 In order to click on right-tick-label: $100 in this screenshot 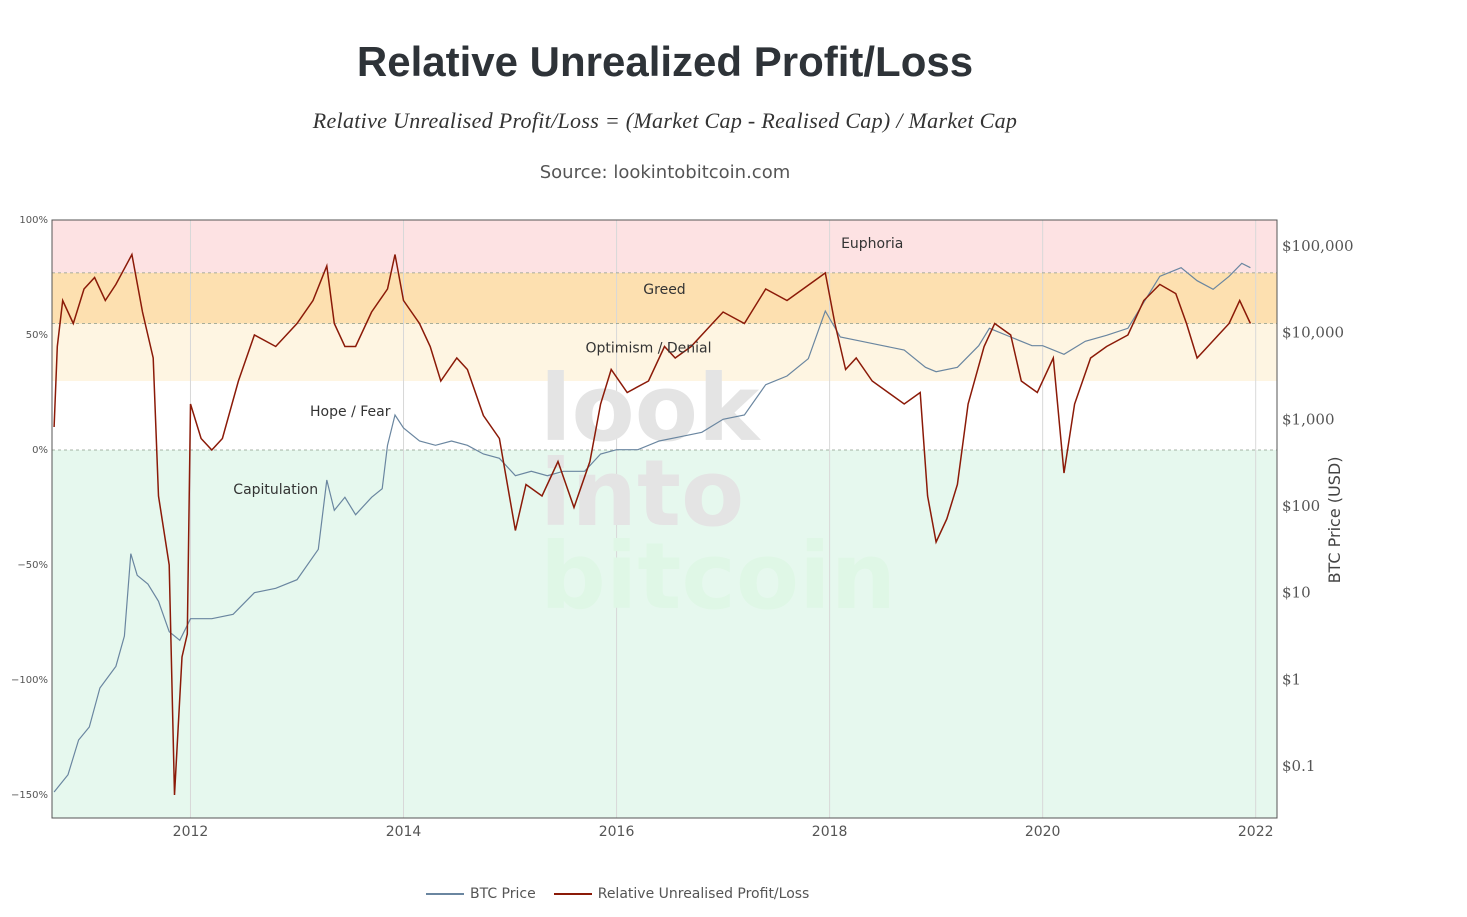, I will do `click(1301, 506)`.